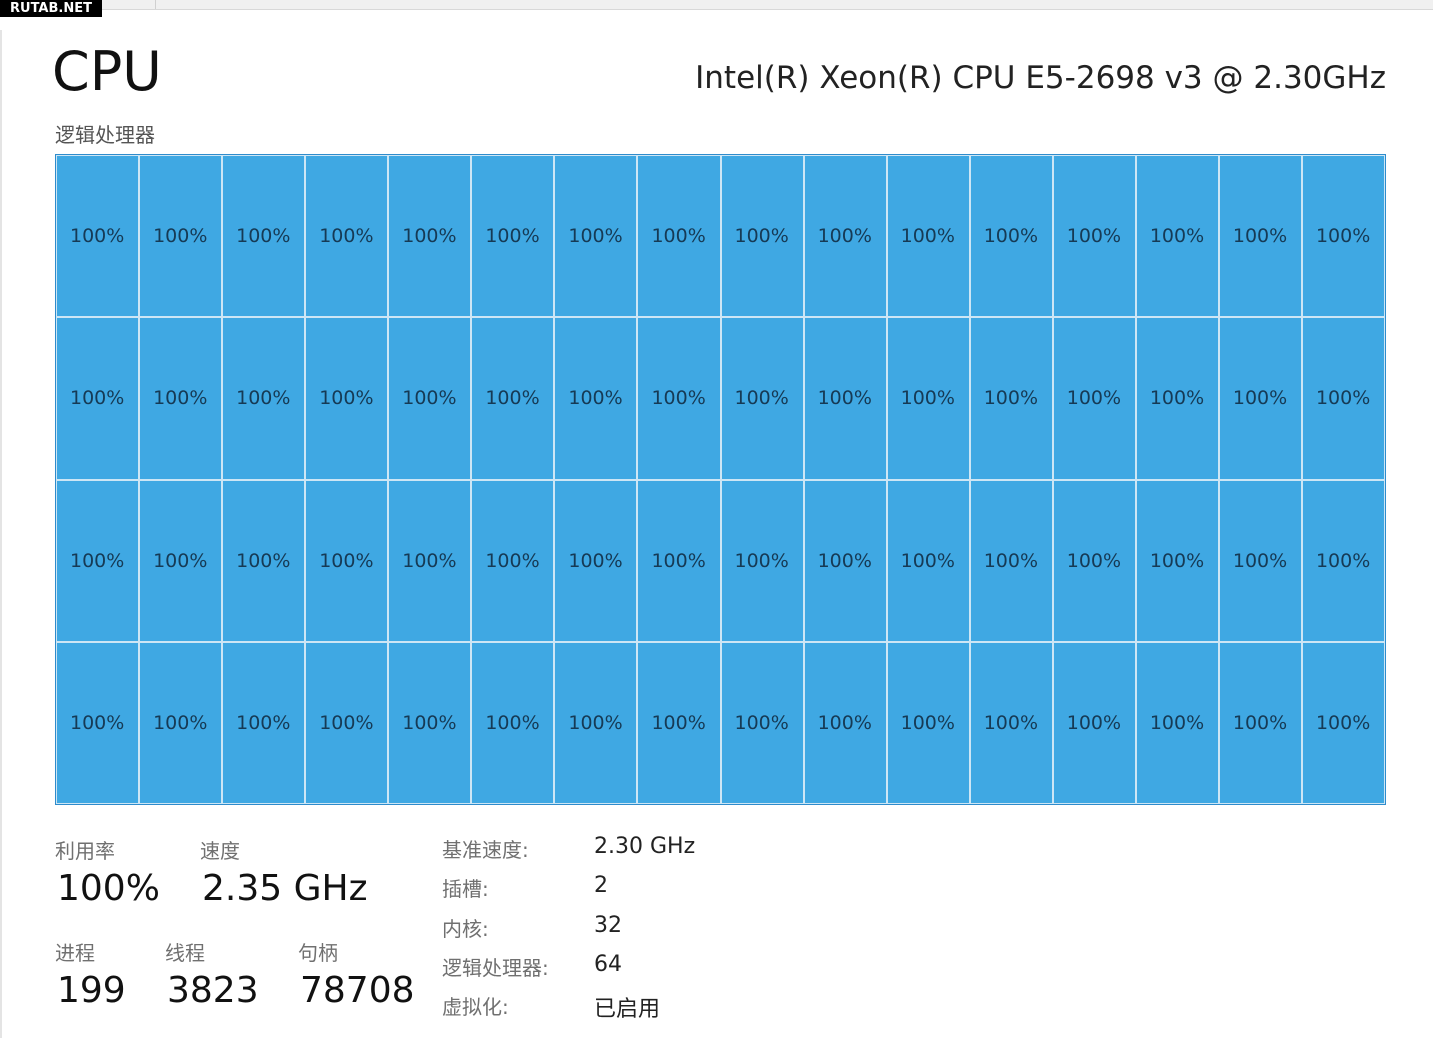 This screenshot has width=1433, height=1038. What do you see at coordinates (185, 953) in the screenshot?
I see `stat-label: 线程` at bounding box center [185, 953].